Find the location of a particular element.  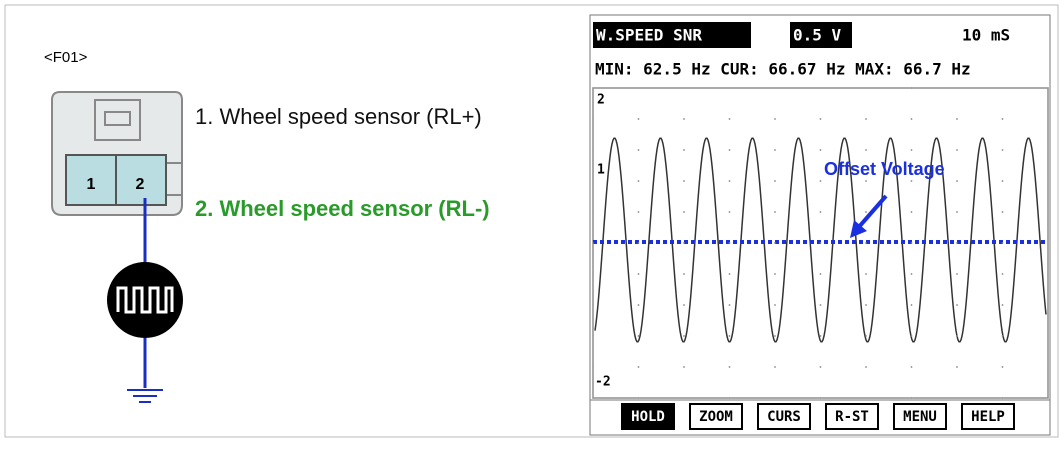

scope-button: HOLD is located at coordinates (648, 416).